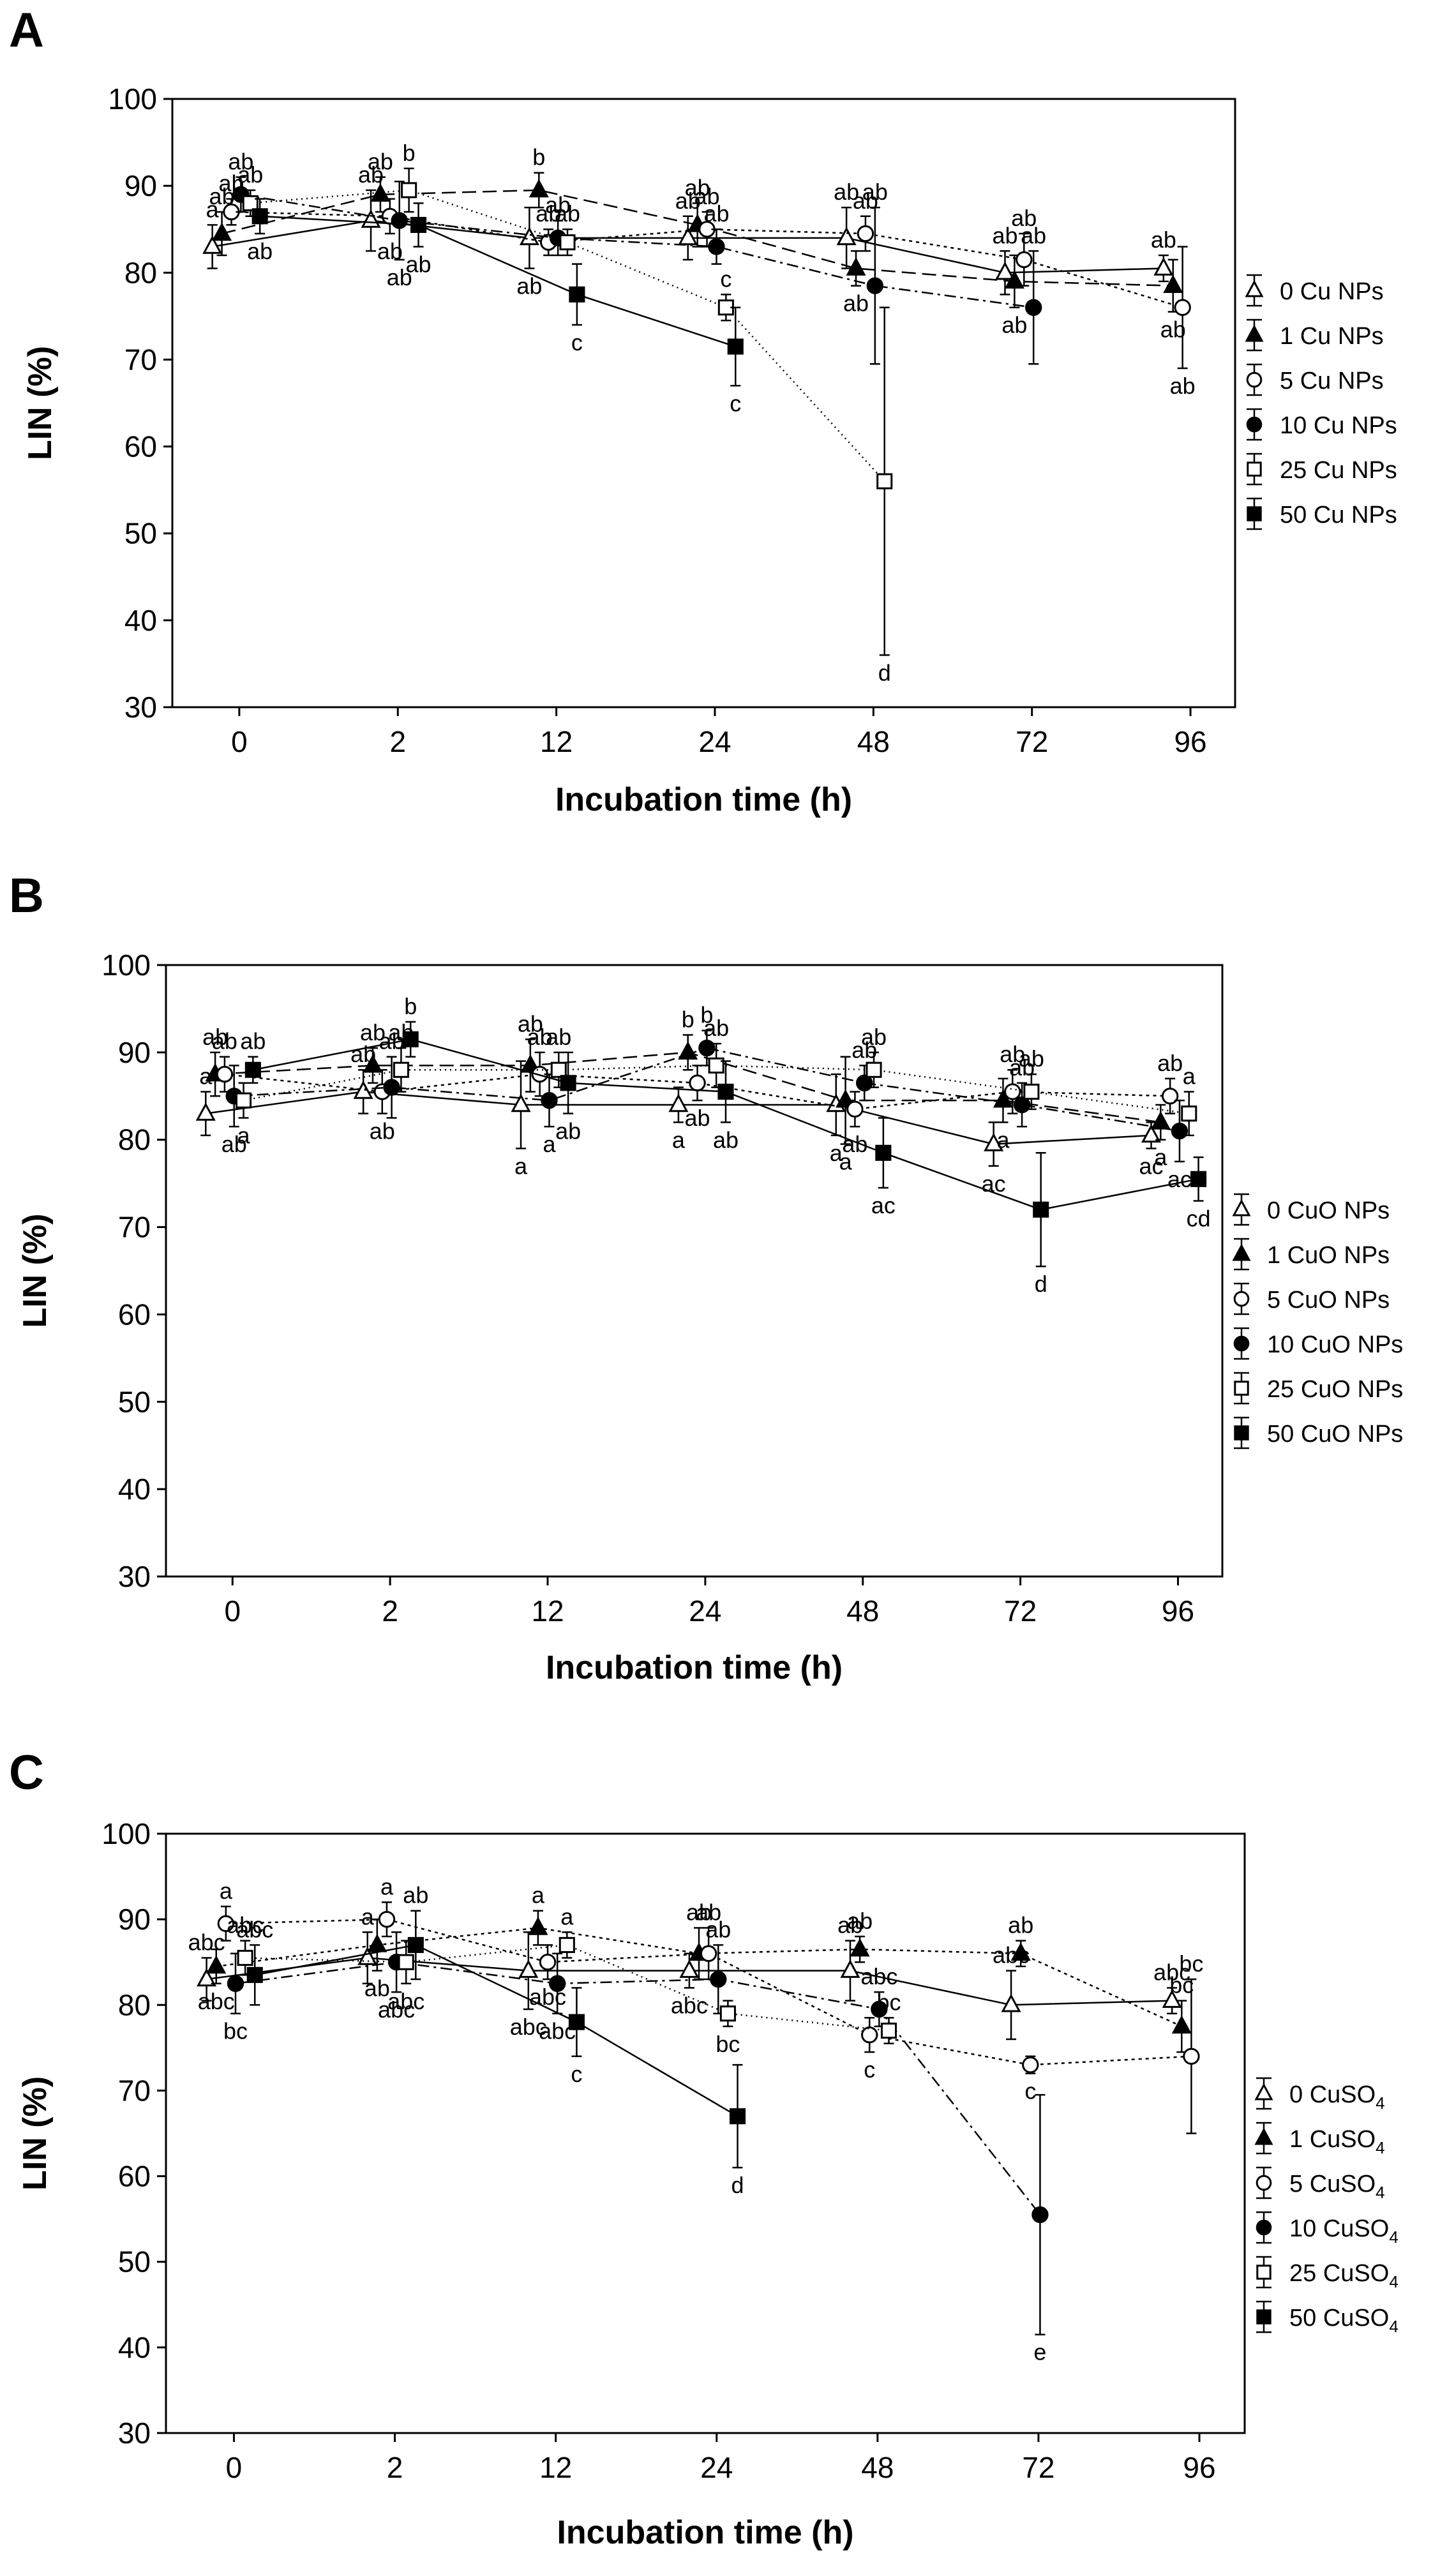 The image size is (1440, 2576). I want to click on significance-label: d, so click(738, 2185).